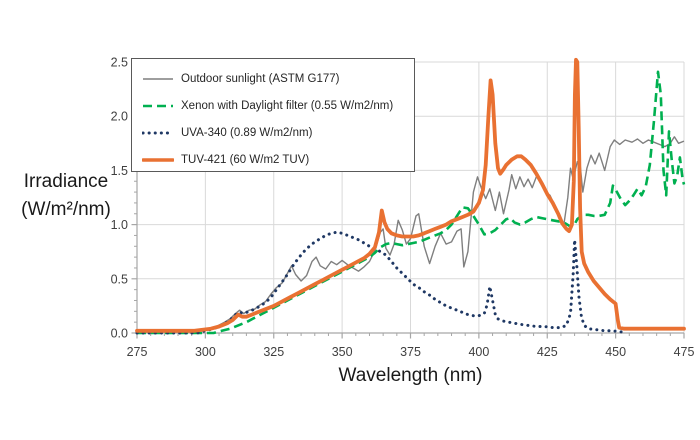 Image resolution: width=700 pixels, height=440 pixels. What do you see at coordinates (615, 352) in the screenshot?
I see `x-tick-label: 450` at bounding box center [615, 352].